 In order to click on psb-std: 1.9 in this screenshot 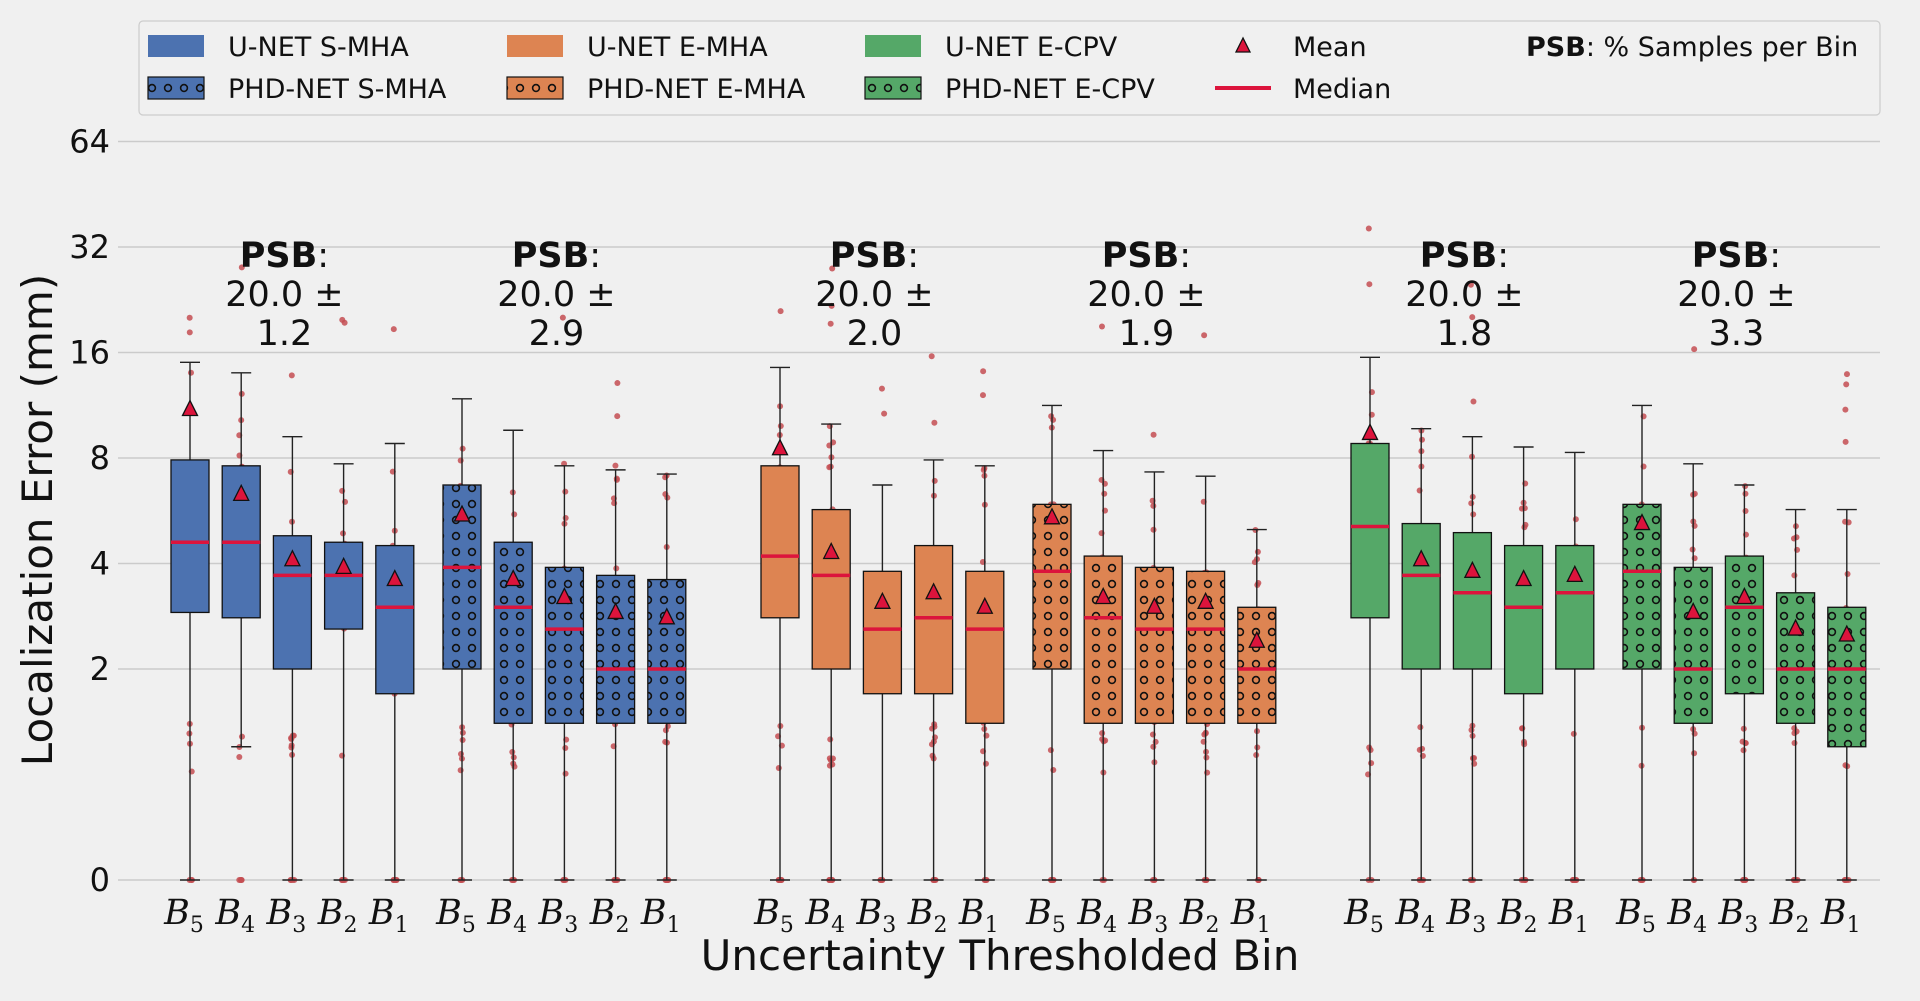, I will do `click(1147, 334)`.